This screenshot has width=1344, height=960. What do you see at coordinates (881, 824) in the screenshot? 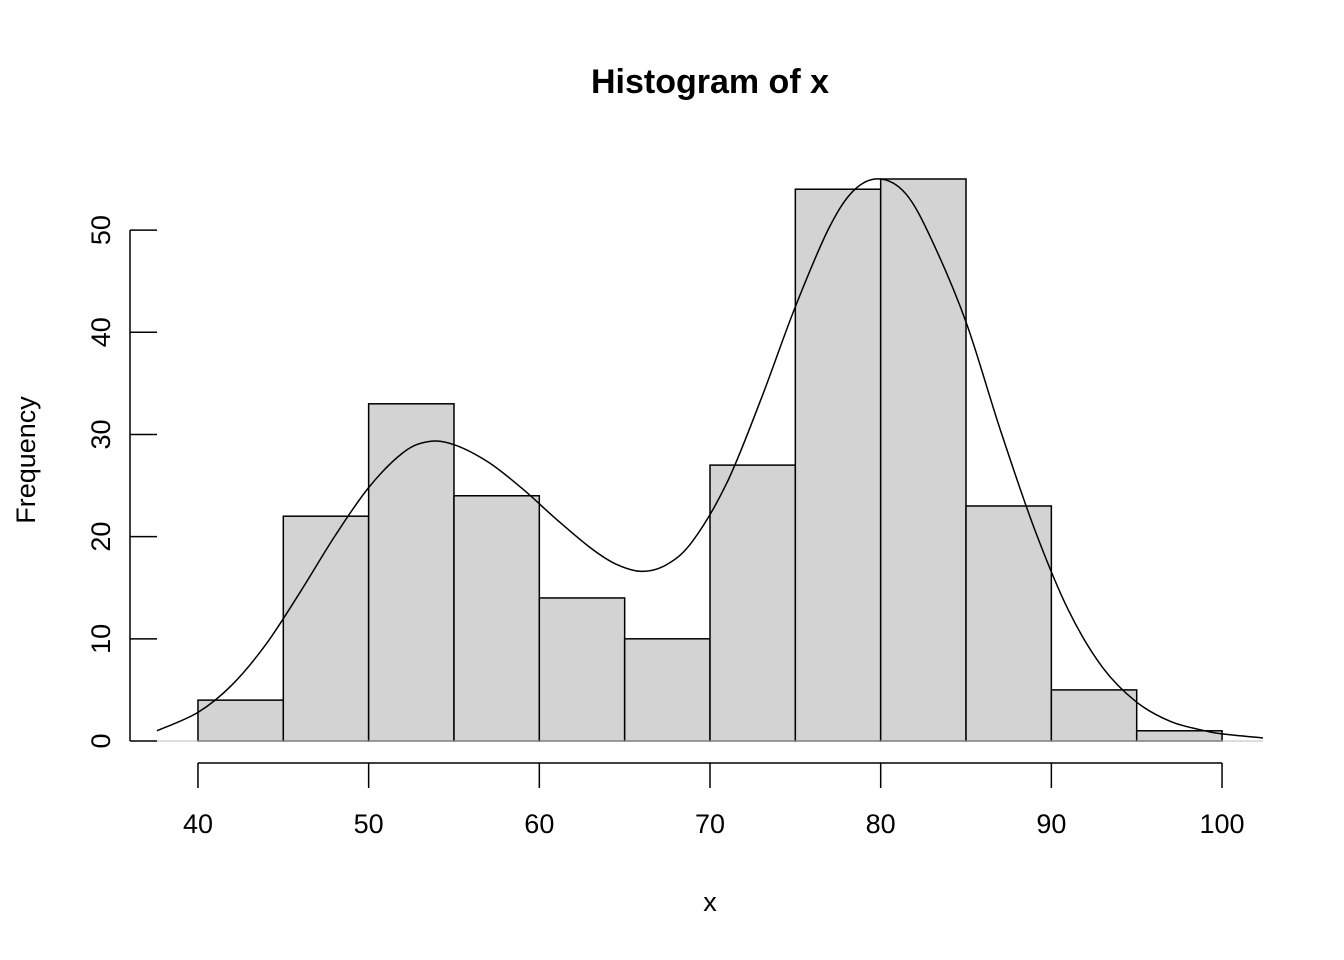
I see `x-tick-label: 80` at bounding box center [881, 824].